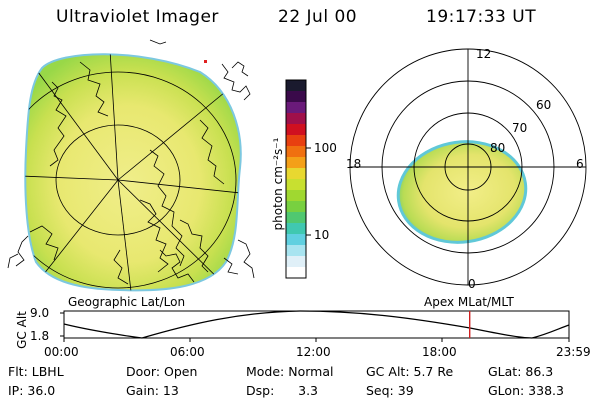 The height and width of the screenshot is (400, 600). What do you see at coordinates (152, 390) in the screenshot?
I see `info-gain: Gain: 13` at bounding box center [152, 390].